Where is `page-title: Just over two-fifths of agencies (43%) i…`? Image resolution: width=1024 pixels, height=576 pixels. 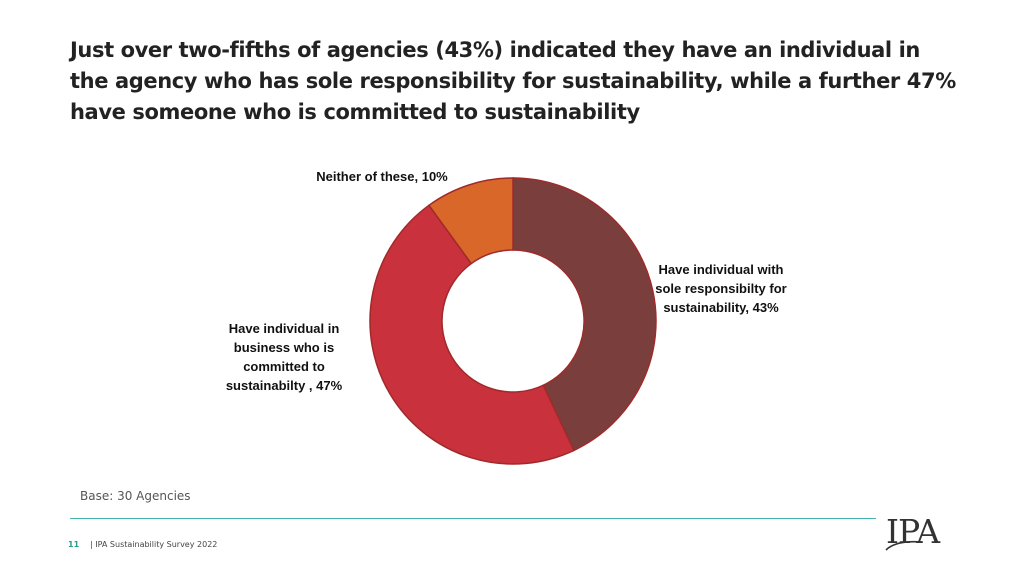 page-title: Just over two-fifths of agencies (43%) i… is located at coordinates (513, 81).